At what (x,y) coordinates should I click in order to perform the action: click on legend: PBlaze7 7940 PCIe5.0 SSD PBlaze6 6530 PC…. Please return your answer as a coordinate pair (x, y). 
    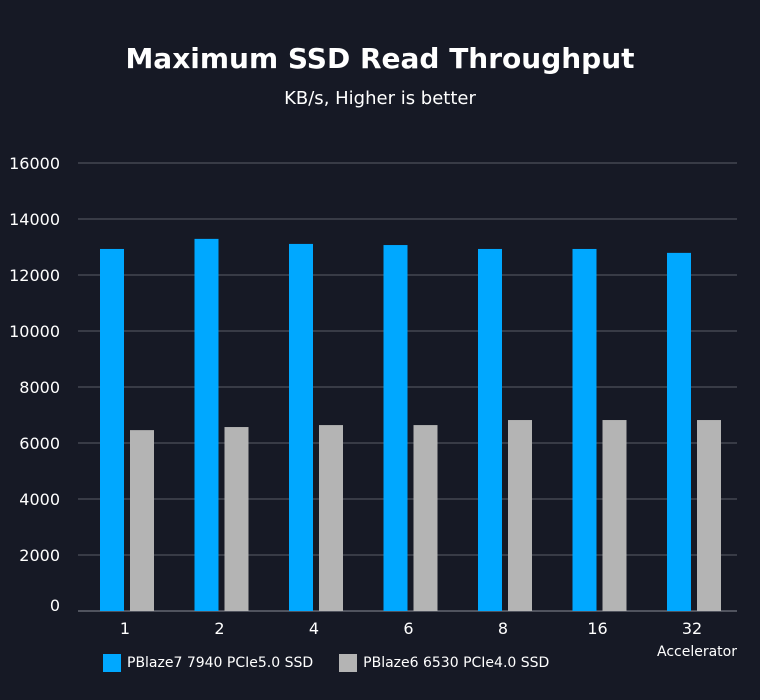
    Looking at the image, I should click on (326, 663).